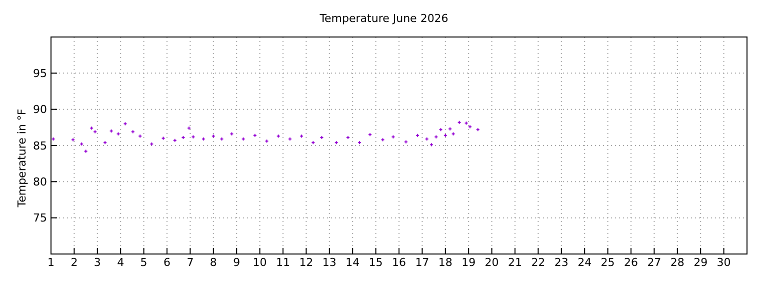 The image size is (768, 288). What do you see at coordinates (469, 262) in the screenshot?
I see `x-tick-label: 19` at bounding box center [469, 262].